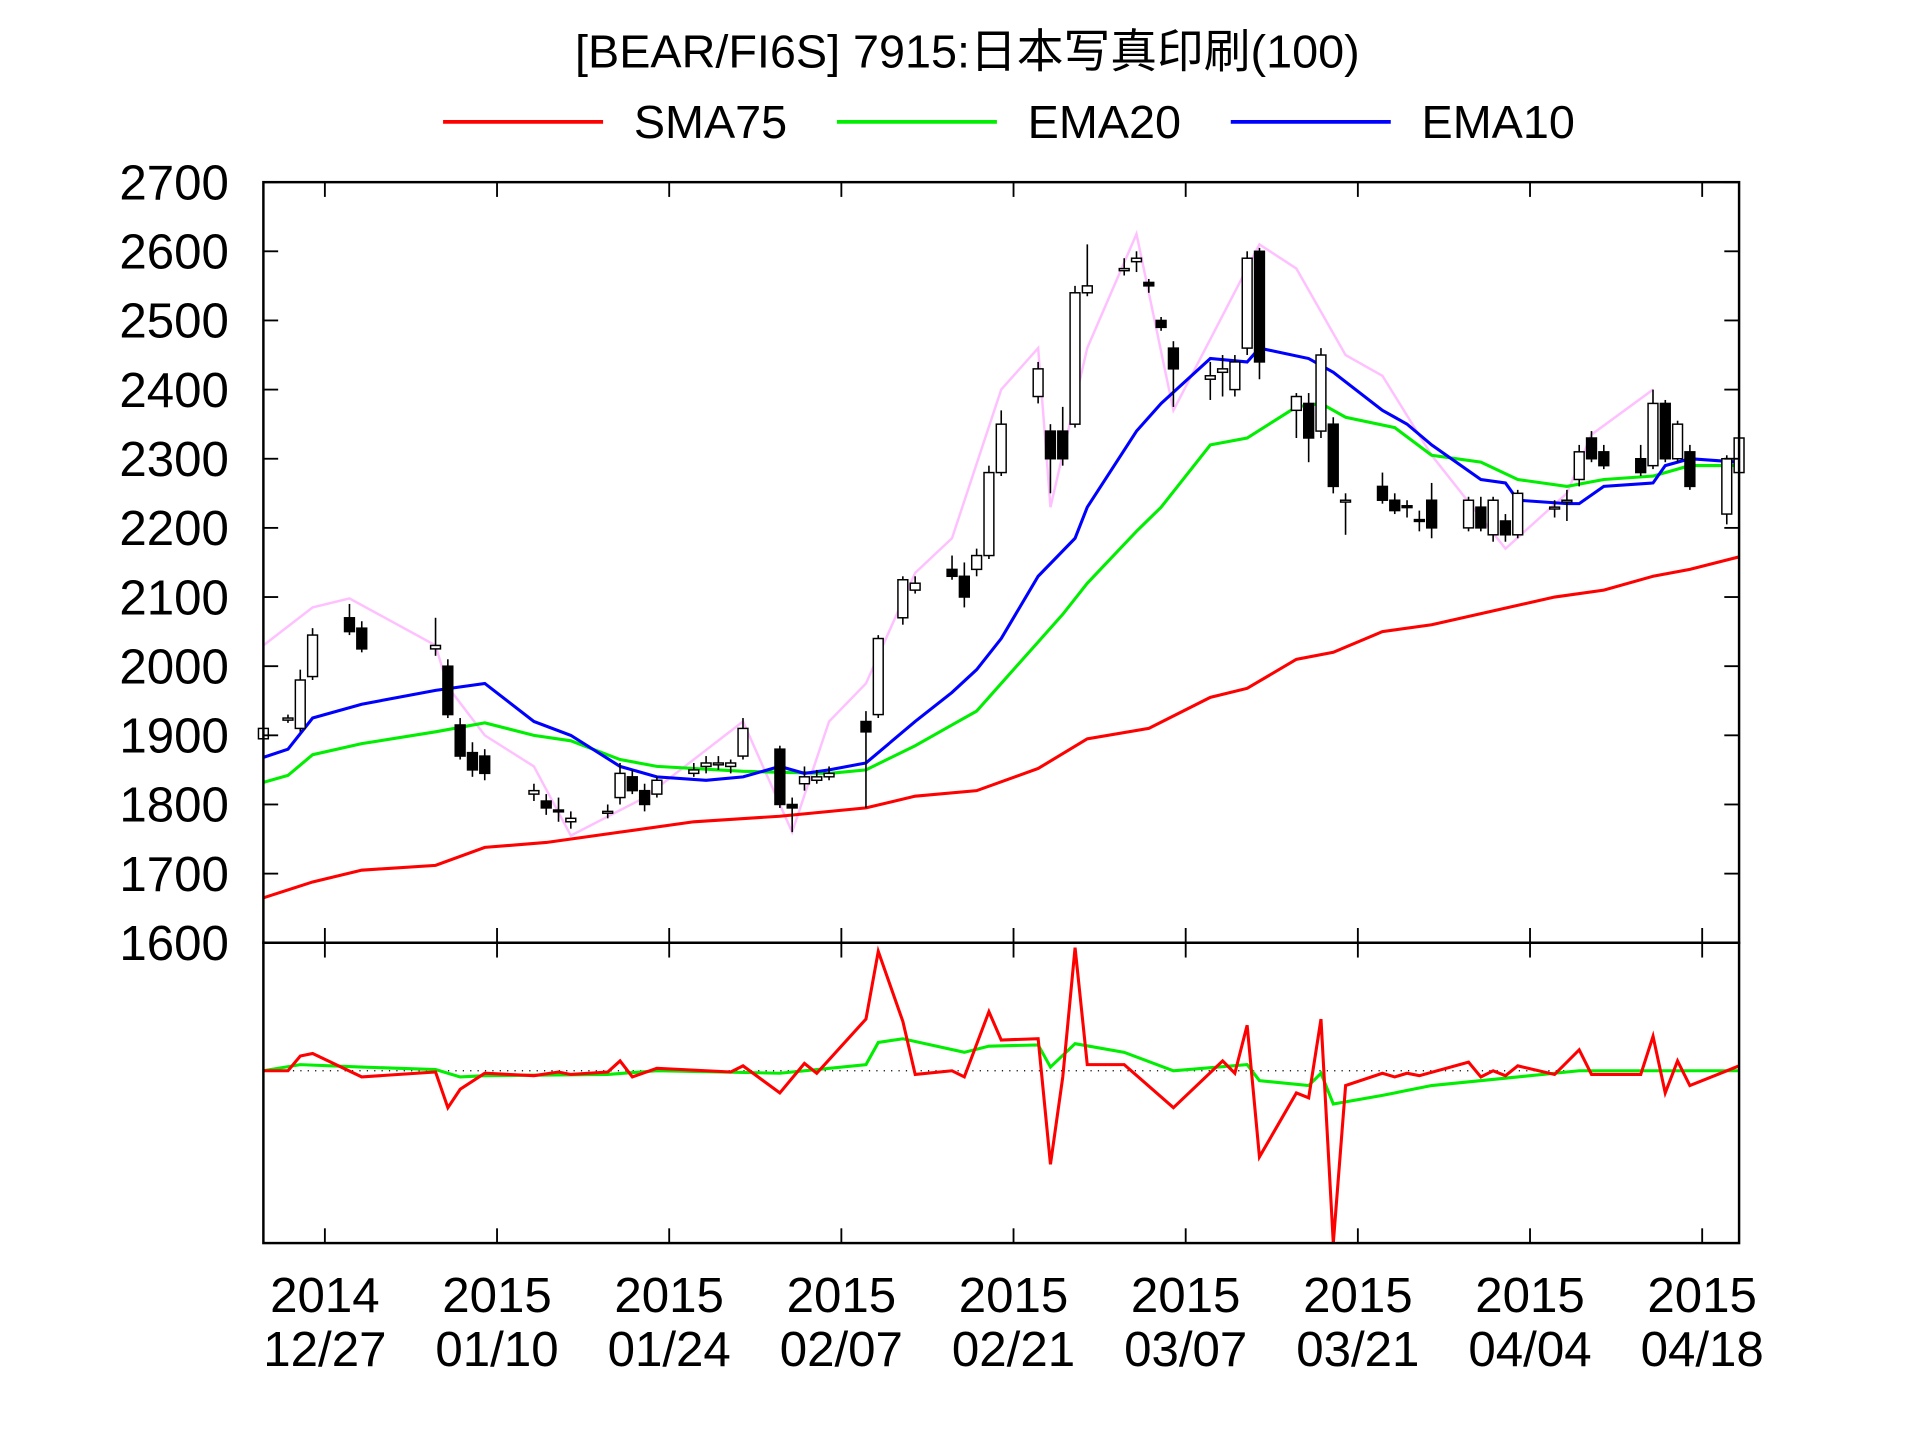 This screenshot has height=1440, width=1920. I want to click on y-tick-label: 1900, so click(173, 736).